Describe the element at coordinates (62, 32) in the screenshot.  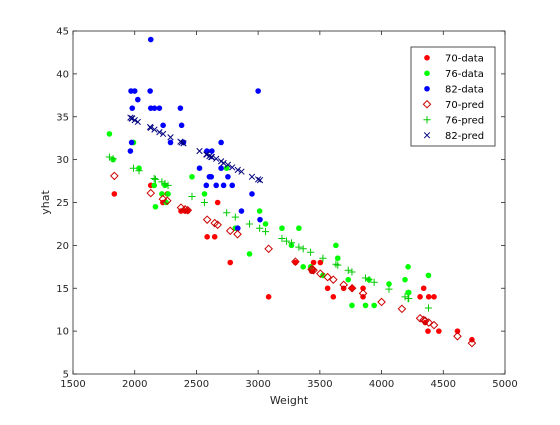
I see `y-tick-label: 45` at that location.